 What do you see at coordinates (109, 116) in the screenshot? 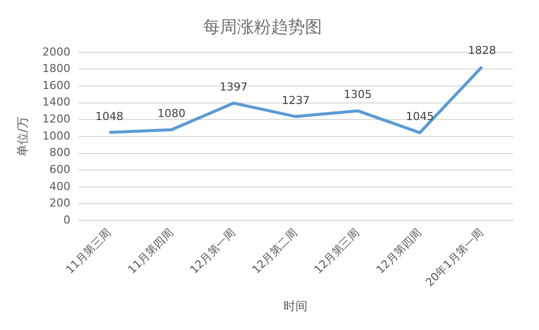
I see `data-label: 1048` at bounding box center [109, 116].